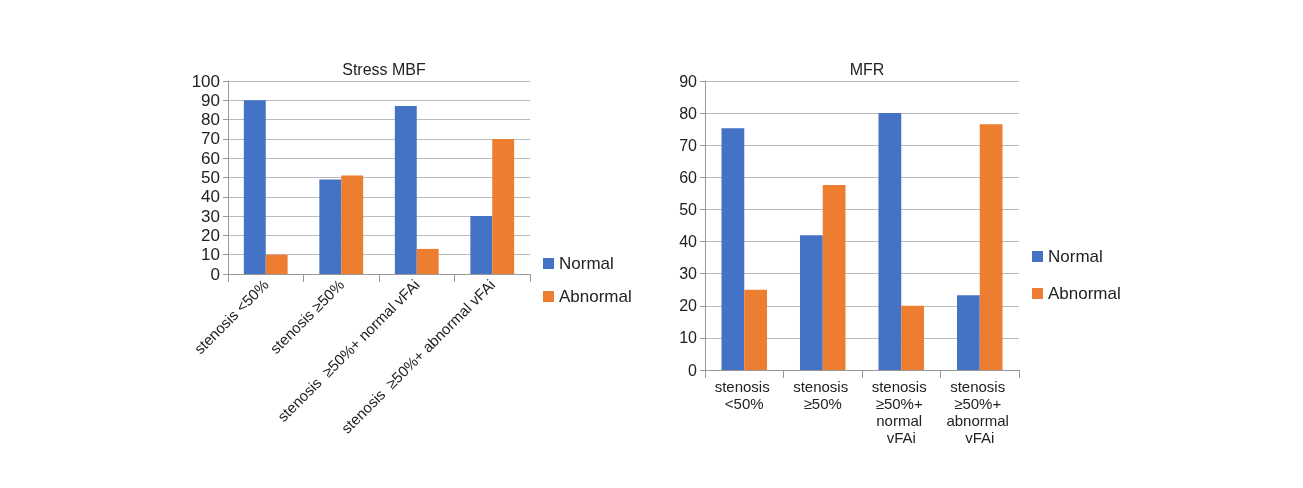 The image size is (1303, 488). What do you see at coordinates (744, 395) in the screenshot?
I see `x-tick-label: stenosis <50%` at bounding box center [744, 395].